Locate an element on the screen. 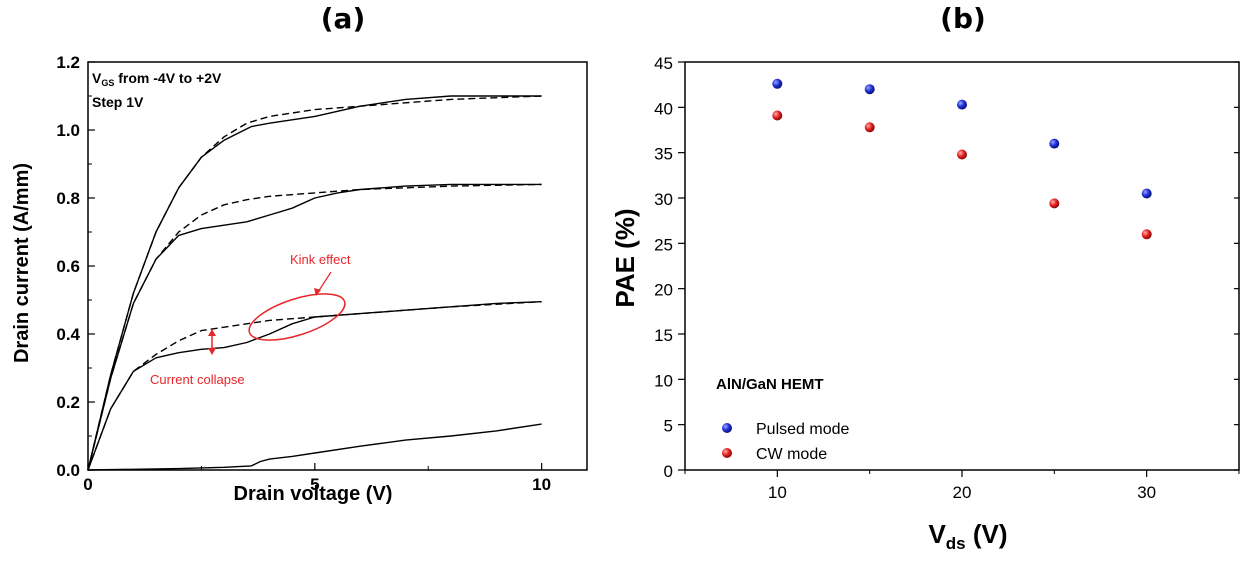 Image resolution: width=1252 pixels, height=561 pixels. panel-b-title: (b) is located at coordinates (963, 18).